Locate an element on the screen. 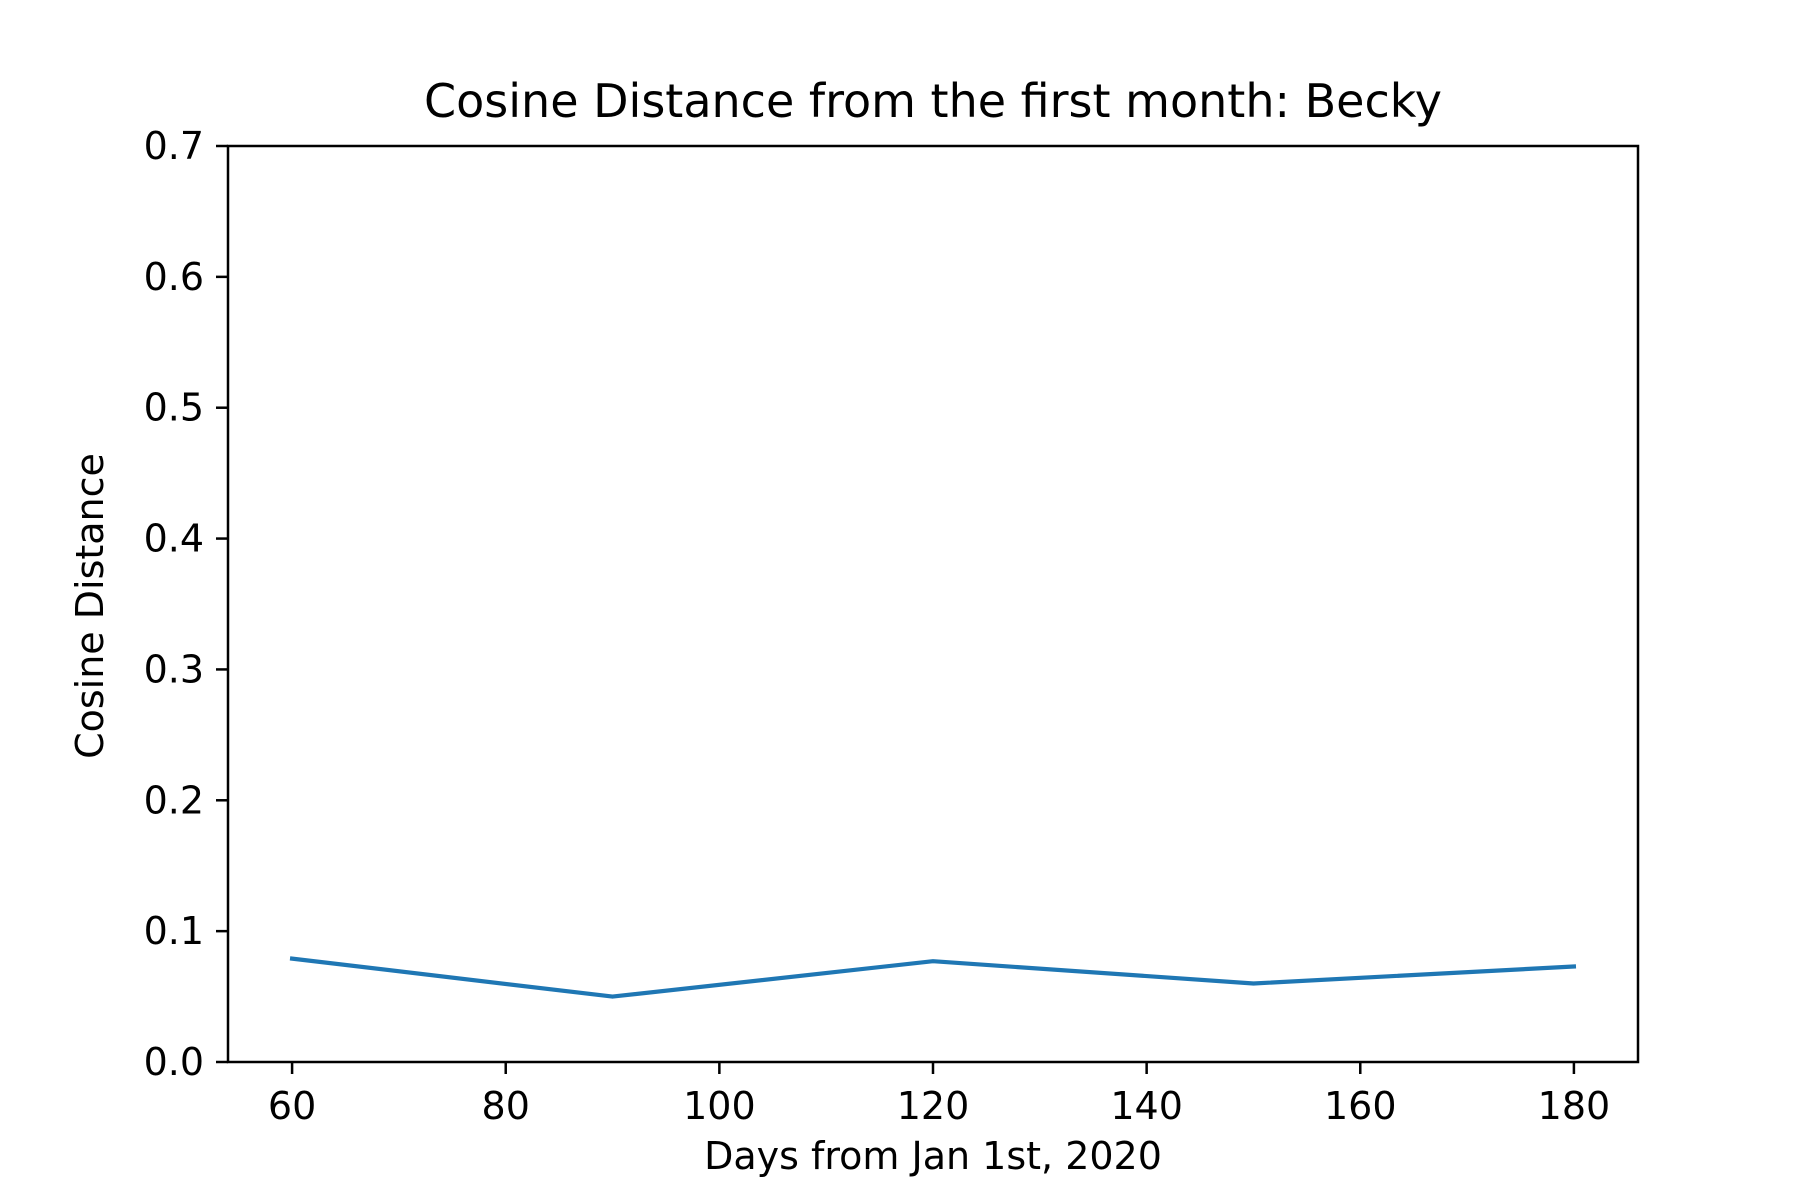 The image size is (1800, 1204). y-axis-label: Cosine Distance is located at coordinates (90, 606).